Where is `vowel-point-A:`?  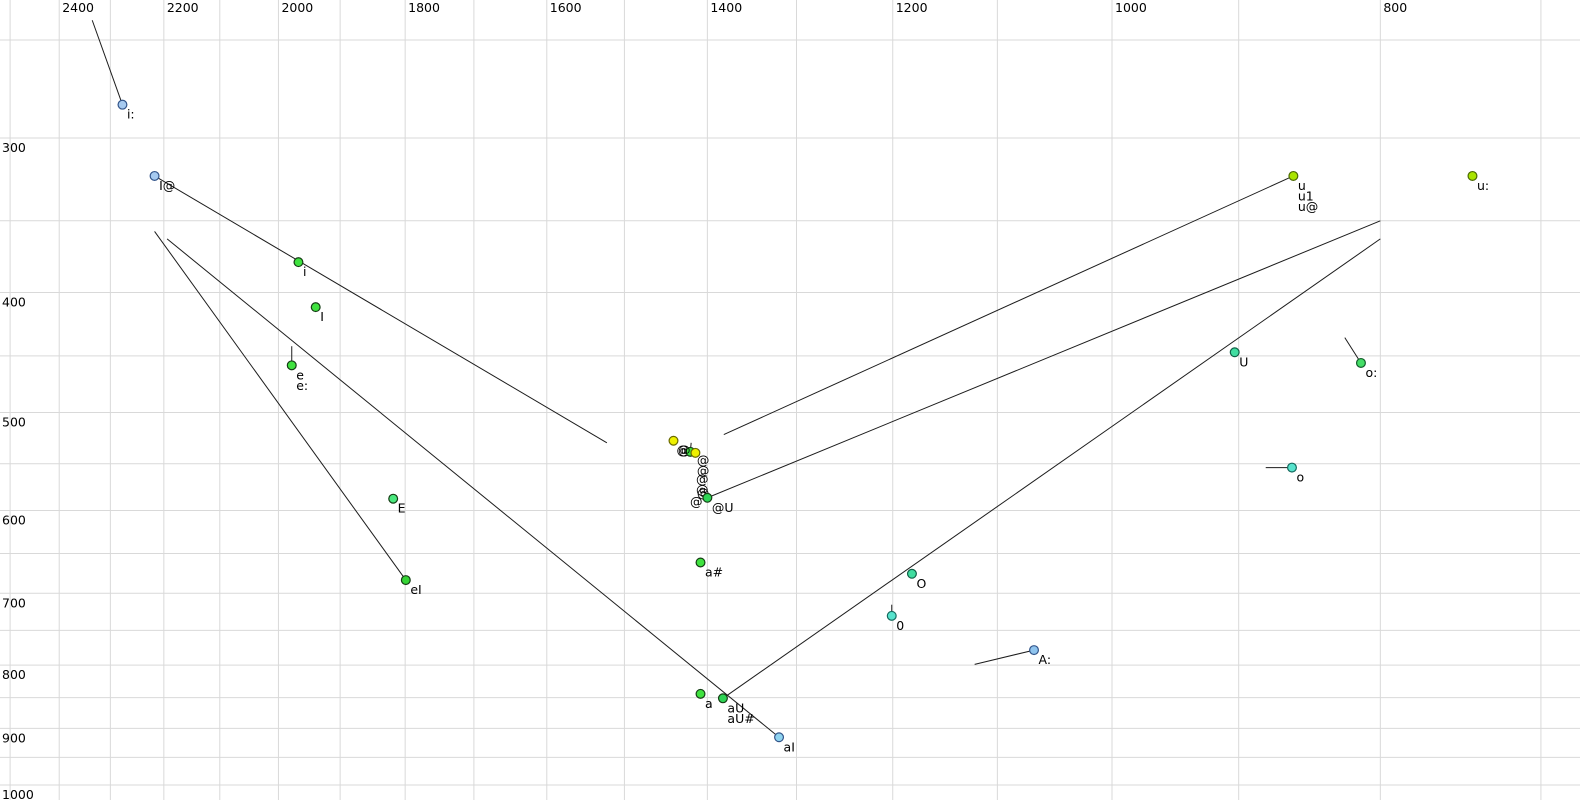
vowel-point-A: is located at coordinates (1034, 650).